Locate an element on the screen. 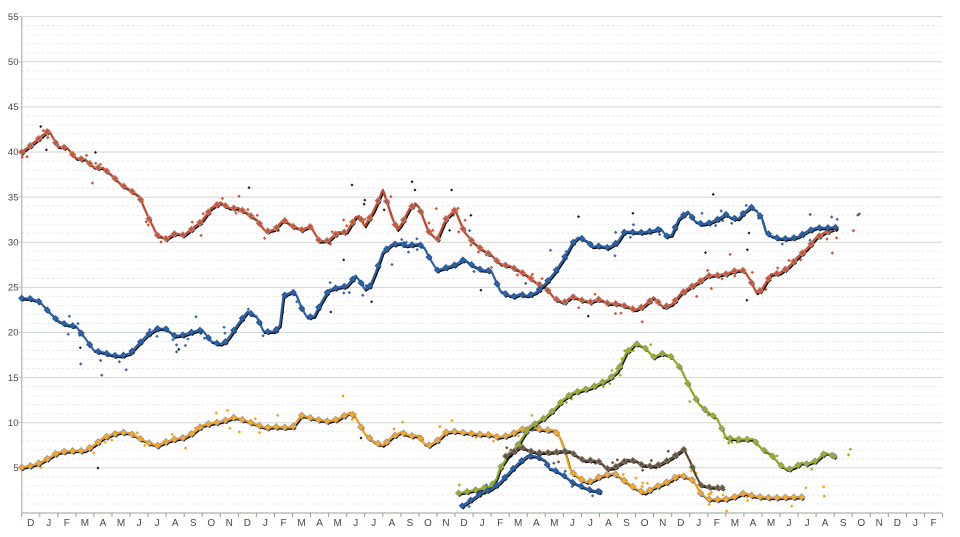  svg-text: 15 is located at coordinates (13, 378).